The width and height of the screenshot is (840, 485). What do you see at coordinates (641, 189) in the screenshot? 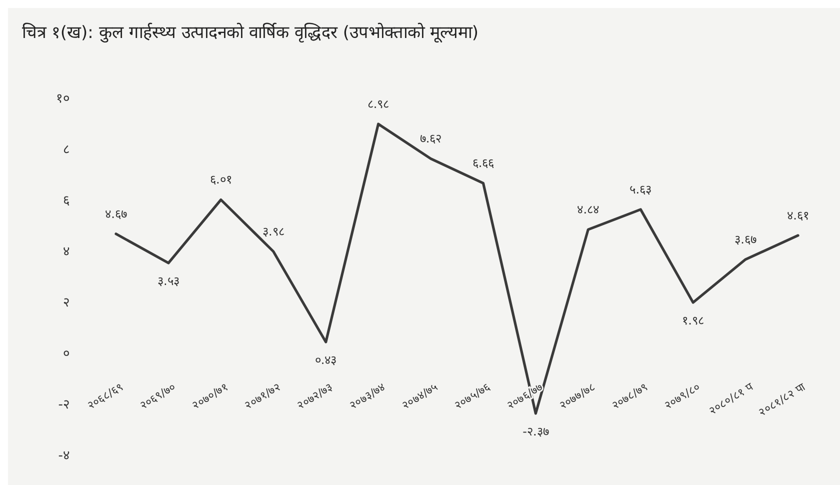
I see `data-label: ५.६३` at bounding box center [641, 189].